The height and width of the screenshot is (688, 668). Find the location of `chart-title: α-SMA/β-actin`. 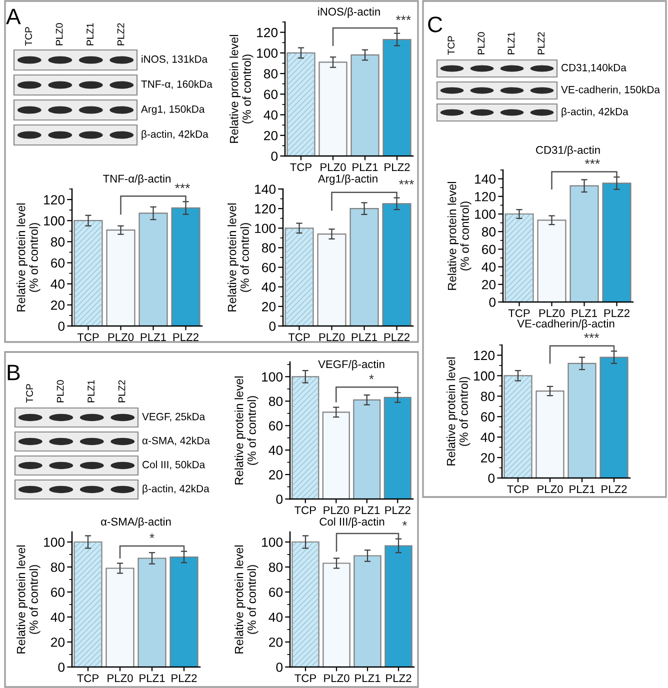

chart-title: α-SMA/β-actin is located at coordinates (136, 522).